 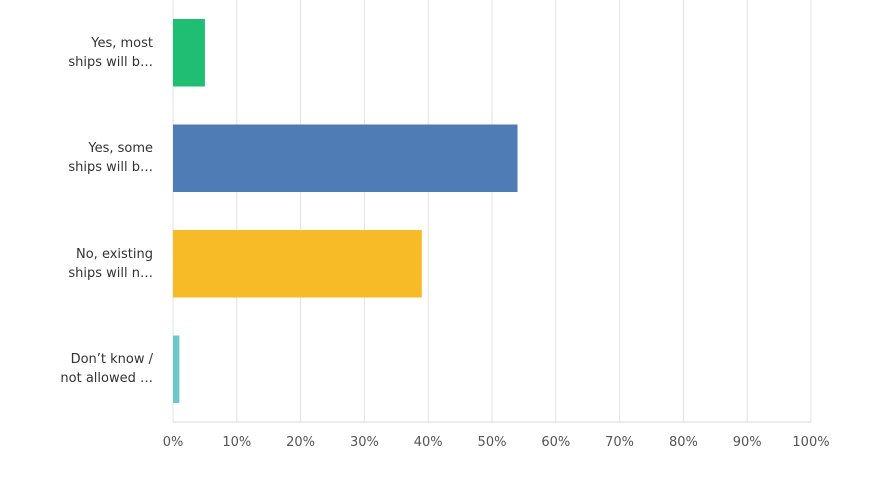 What do you see at coordinates (237, 442) in the screenshot?
I see `x-tick-label: 10%` at bounding box center [237, 442].